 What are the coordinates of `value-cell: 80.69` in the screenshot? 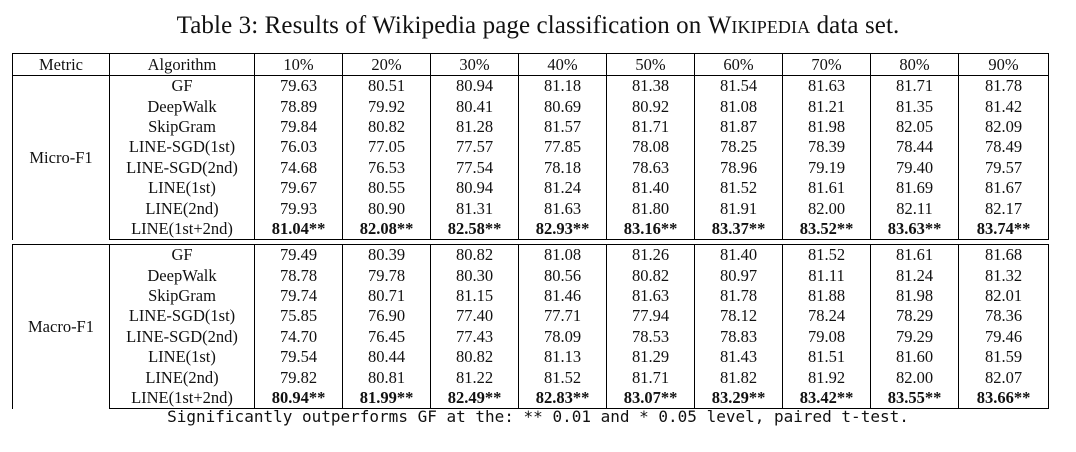 It's located at (562, 106).